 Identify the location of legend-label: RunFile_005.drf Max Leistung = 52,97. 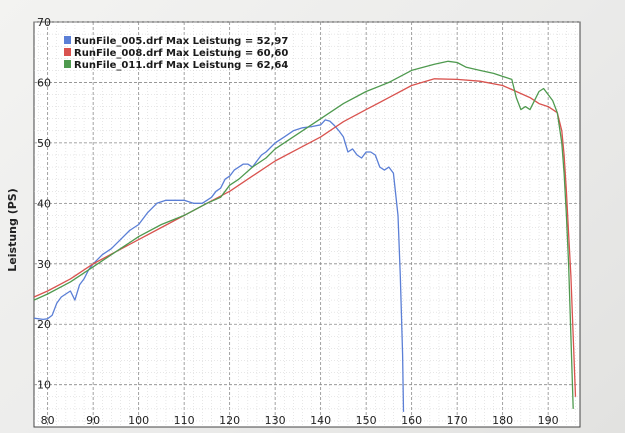
(181, 41).